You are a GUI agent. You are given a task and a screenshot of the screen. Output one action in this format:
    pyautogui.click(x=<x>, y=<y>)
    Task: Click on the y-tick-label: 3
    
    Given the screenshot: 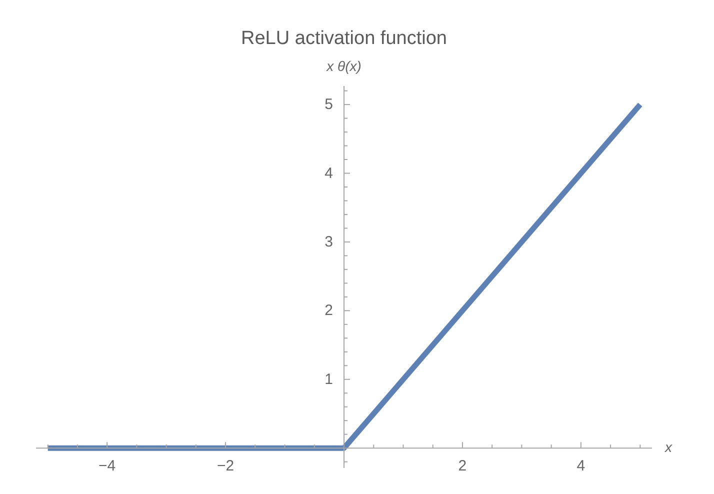 What is the action you would take?
    pyautogui.click(x=328, y=241)
    